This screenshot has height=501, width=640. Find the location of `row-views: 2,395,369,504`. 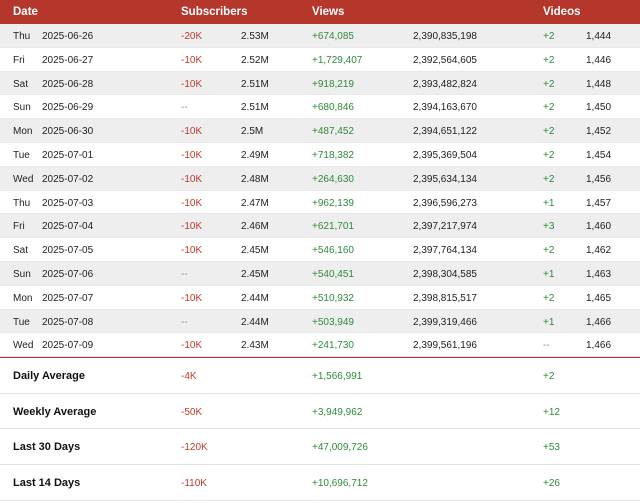

row-views: 2,395,369,504 is located at coordinates (445, 155).